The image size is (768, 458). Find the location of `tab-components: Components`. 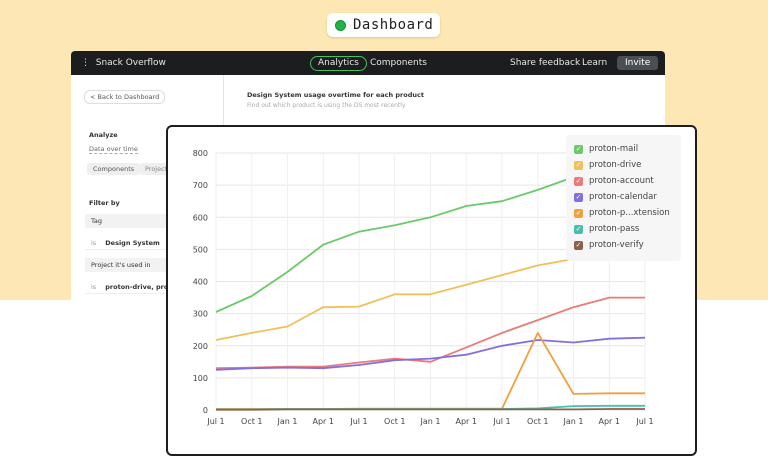

tab-components: Components is located at coordinates (398, 63).